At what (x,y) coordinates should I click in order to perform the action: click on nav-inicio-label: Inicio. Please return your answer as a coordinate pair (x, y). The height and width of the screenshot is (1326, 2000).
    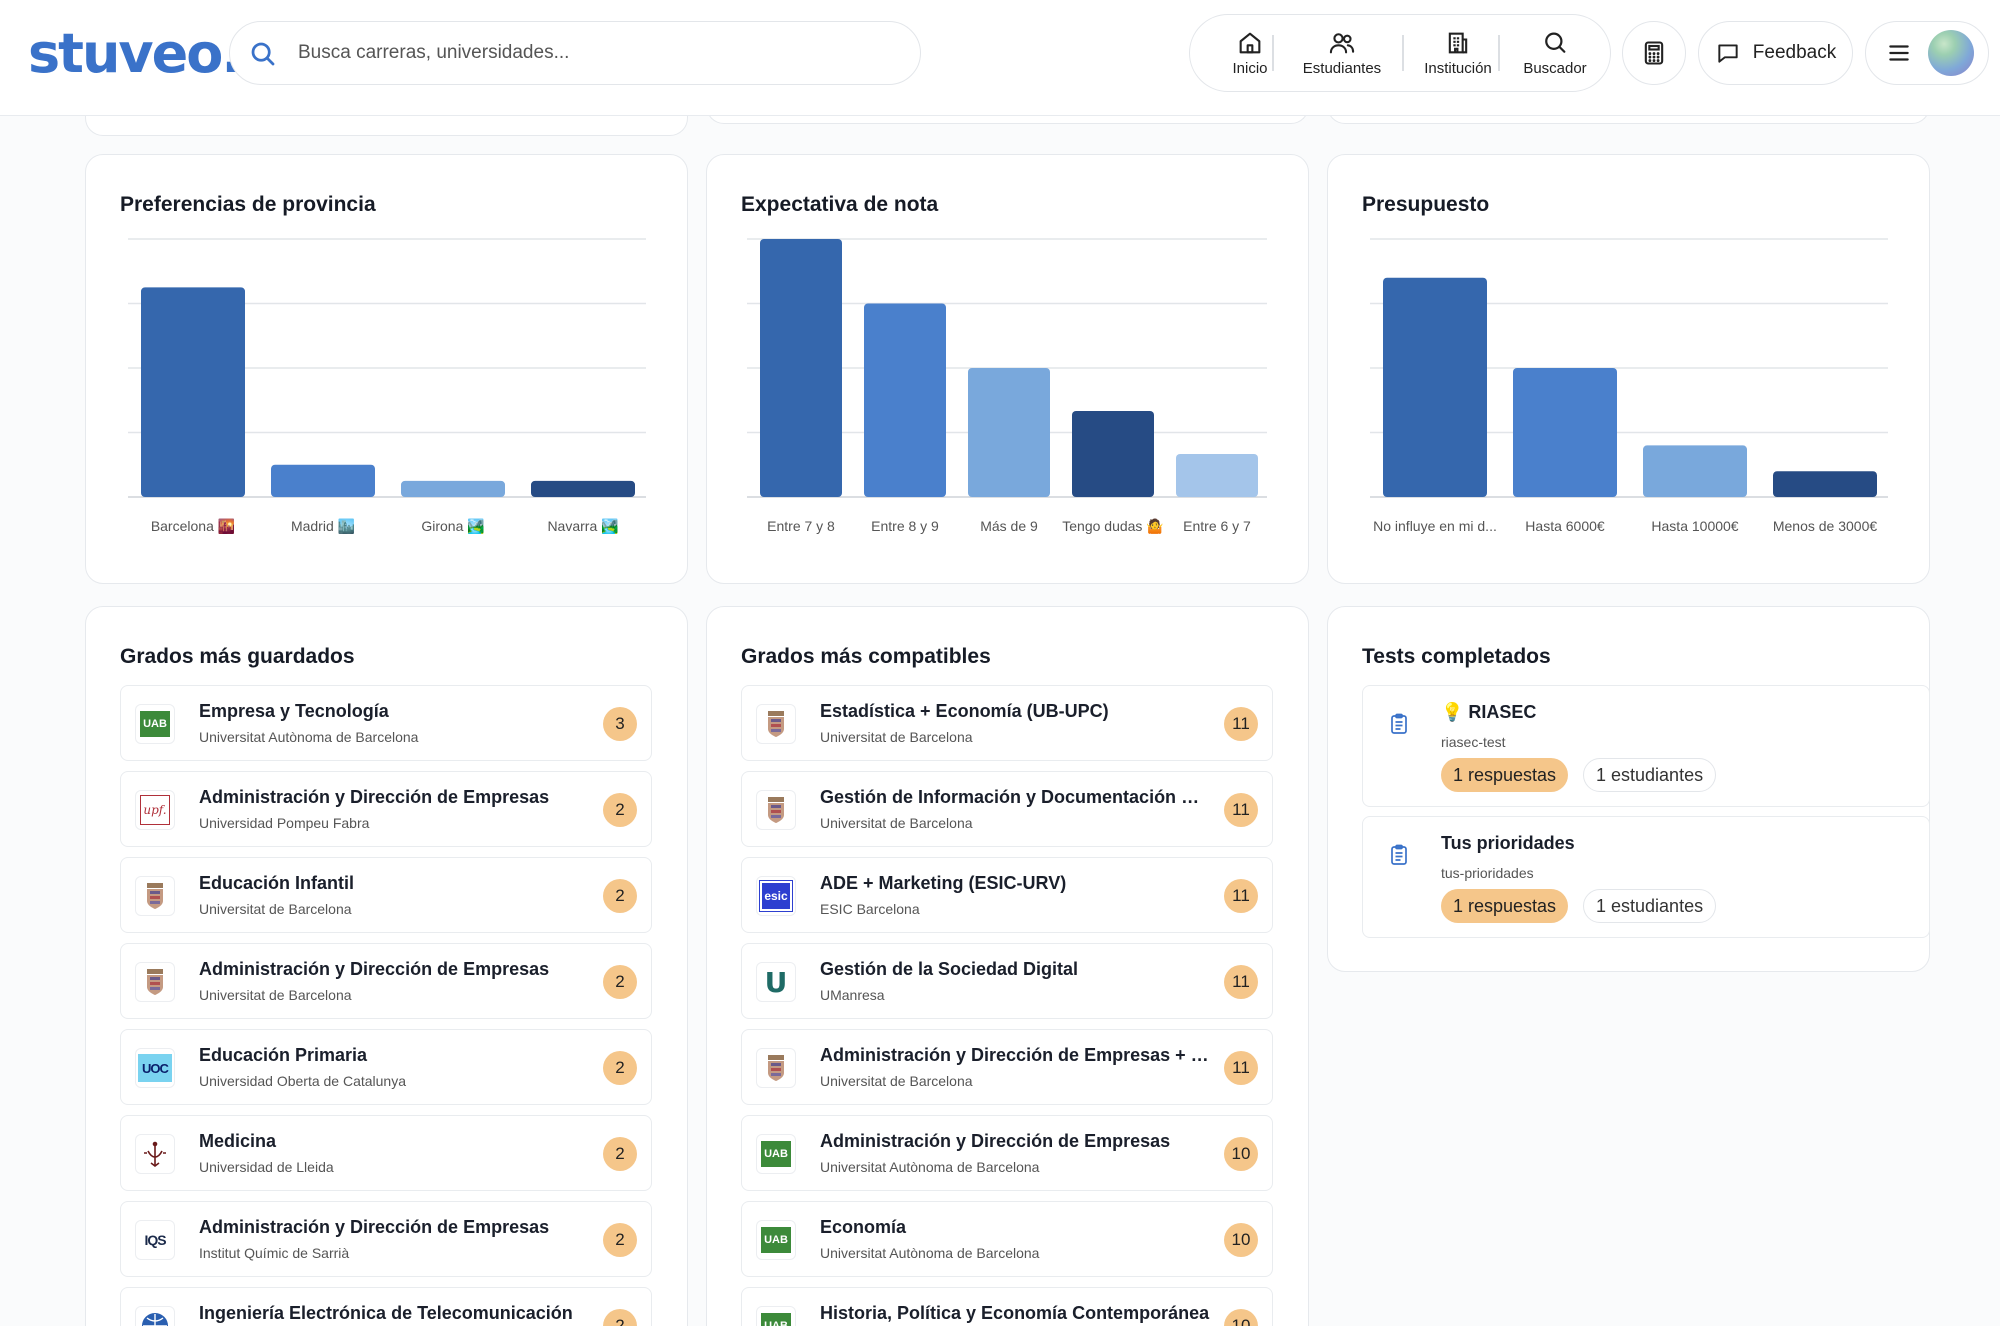
    Looking at the image, I should click on (1250, 68).